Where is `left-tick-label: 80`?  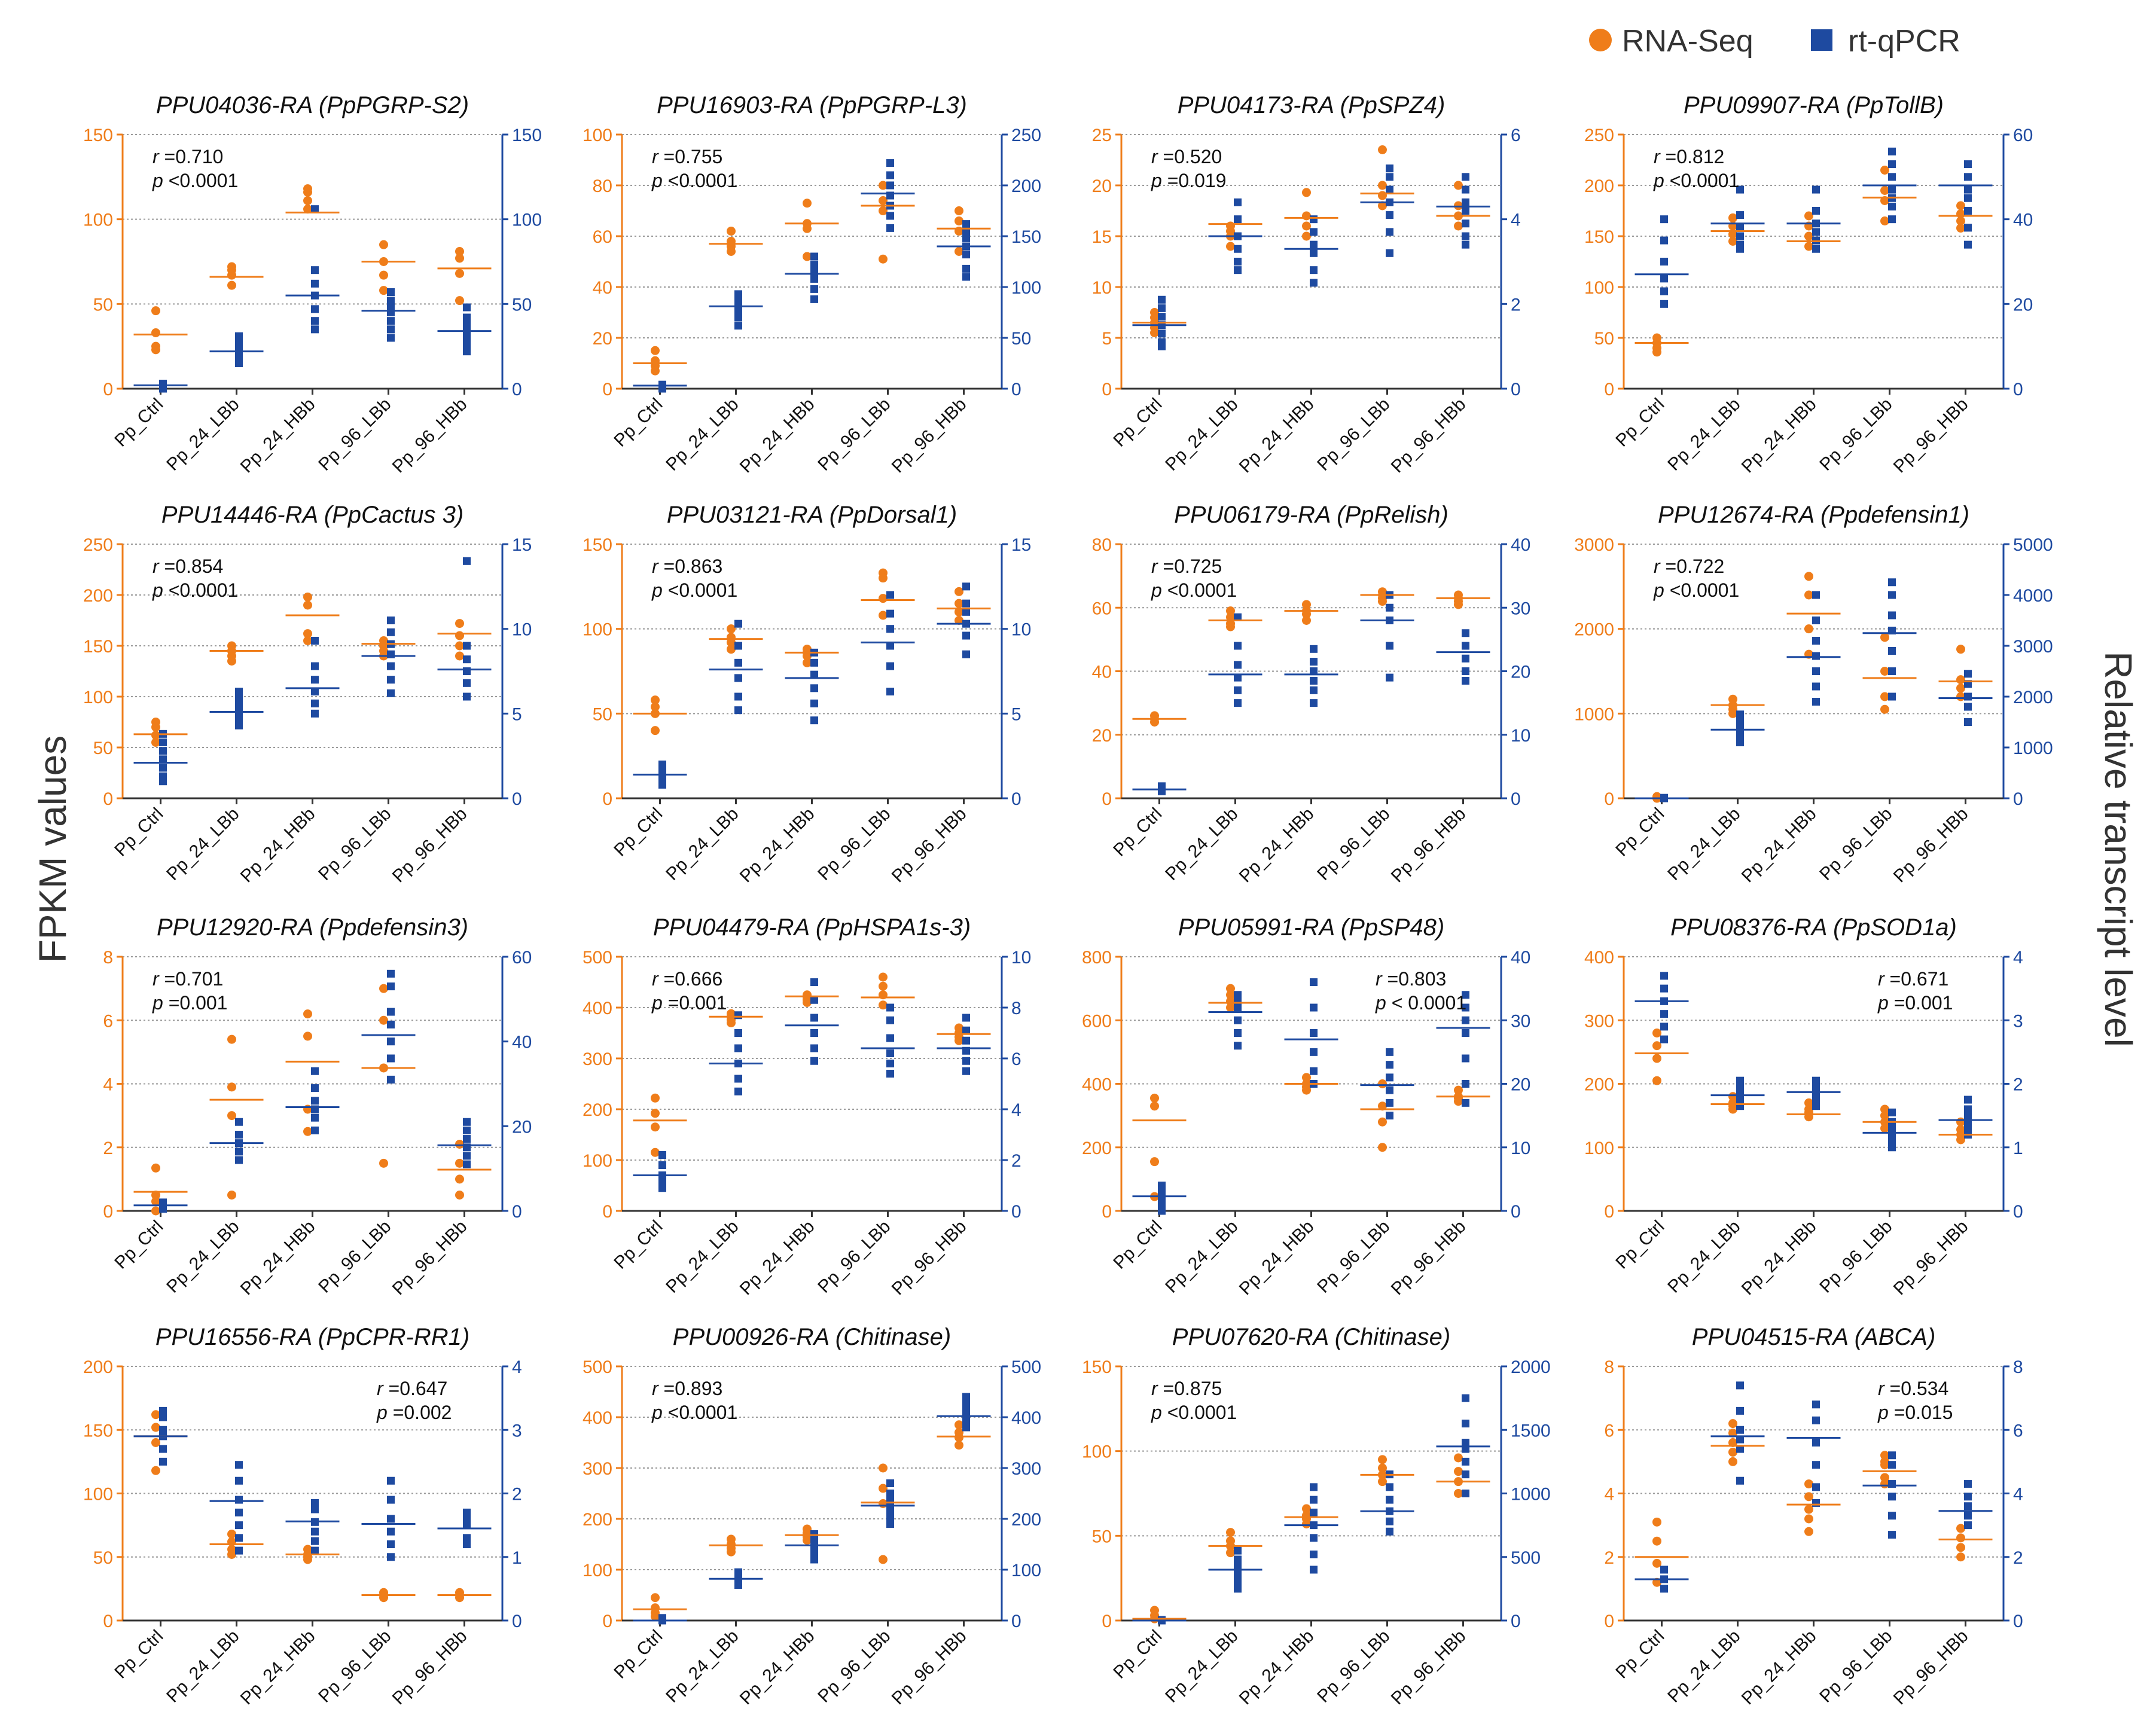
left-tick-label: 80 is located at coordinates (1102, 545).